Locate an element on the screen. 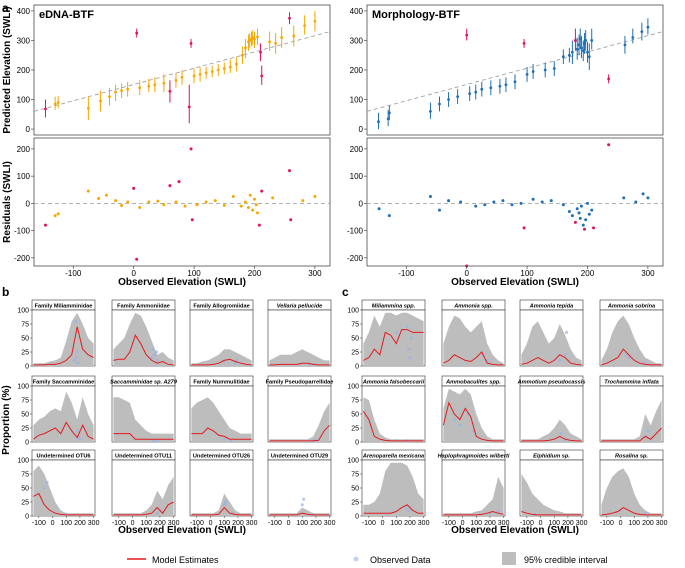 This screenshot has width=685, height=568. y-tick-label: -100 is located at coordinates (22, 231).